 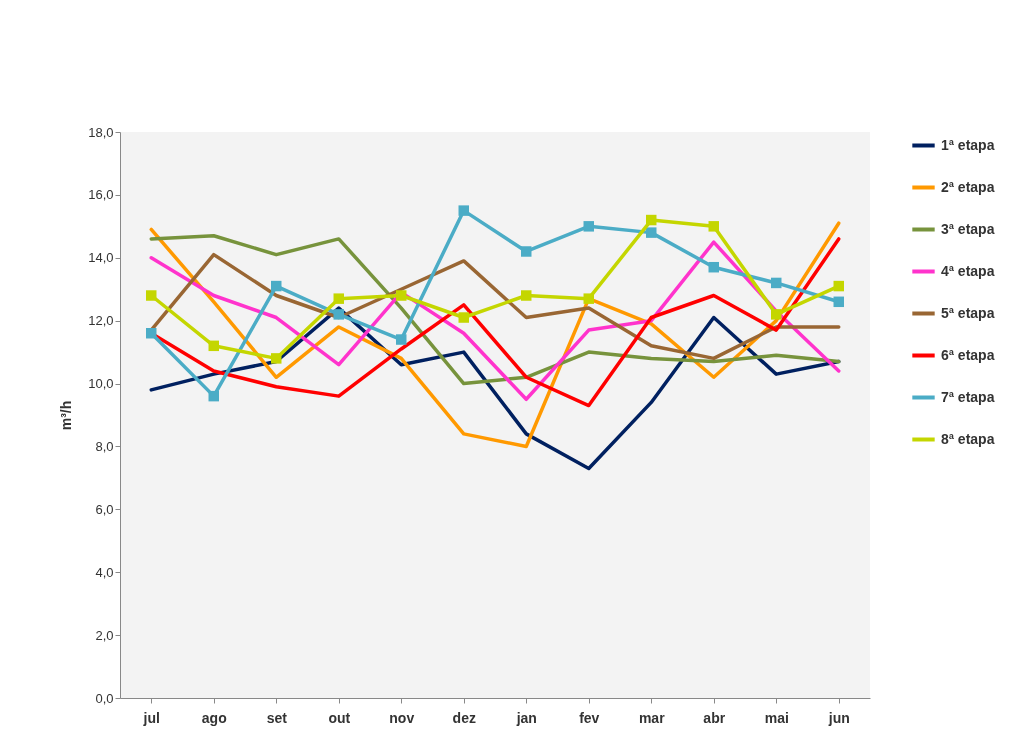 What do you see at coordinates (968, 396) in the screenshot?
I see `legend-label: 7ª etapa` at bounding box center [968, 396].